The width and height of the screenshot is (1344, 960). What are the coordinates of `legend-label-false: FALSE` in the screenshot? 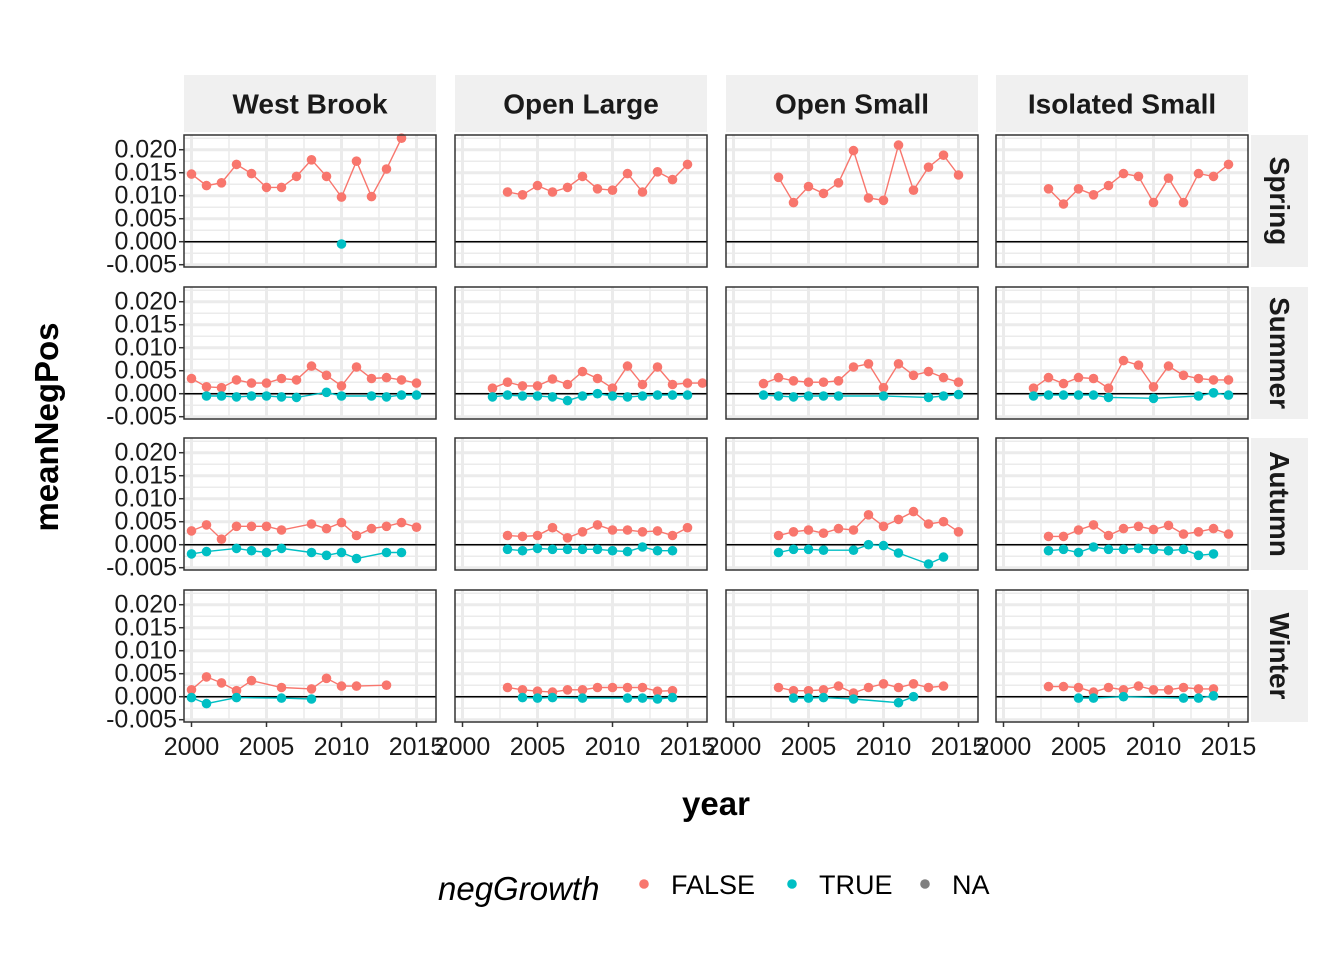 It's located at (713, 885).